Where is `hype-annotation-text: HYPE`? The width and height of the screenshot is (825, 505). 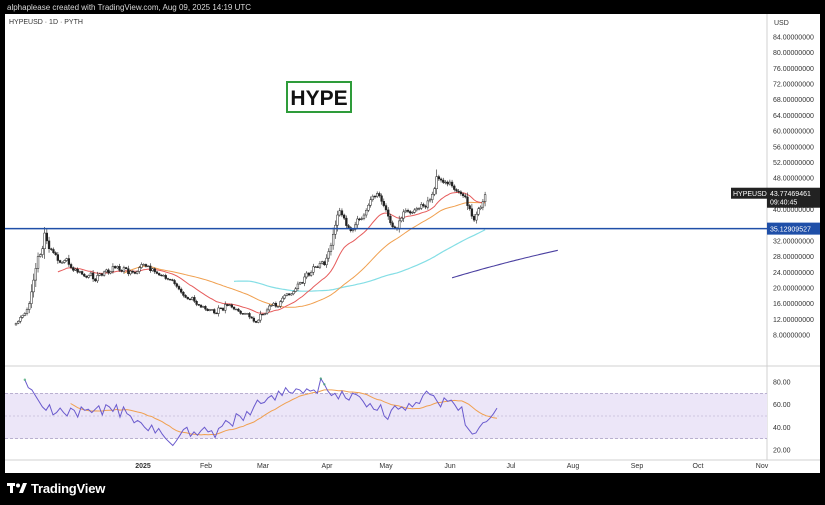
hype-annotation-text: HYPE is located at coordinates (318, 98).